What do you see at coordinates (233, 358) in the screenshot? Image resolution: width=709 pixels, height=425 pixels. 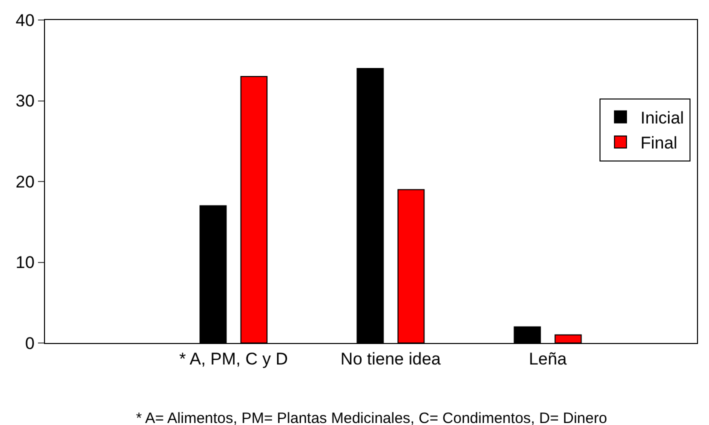 I see `x-tick-label: * A, PM, C y D` at bounding box center [233, 358].